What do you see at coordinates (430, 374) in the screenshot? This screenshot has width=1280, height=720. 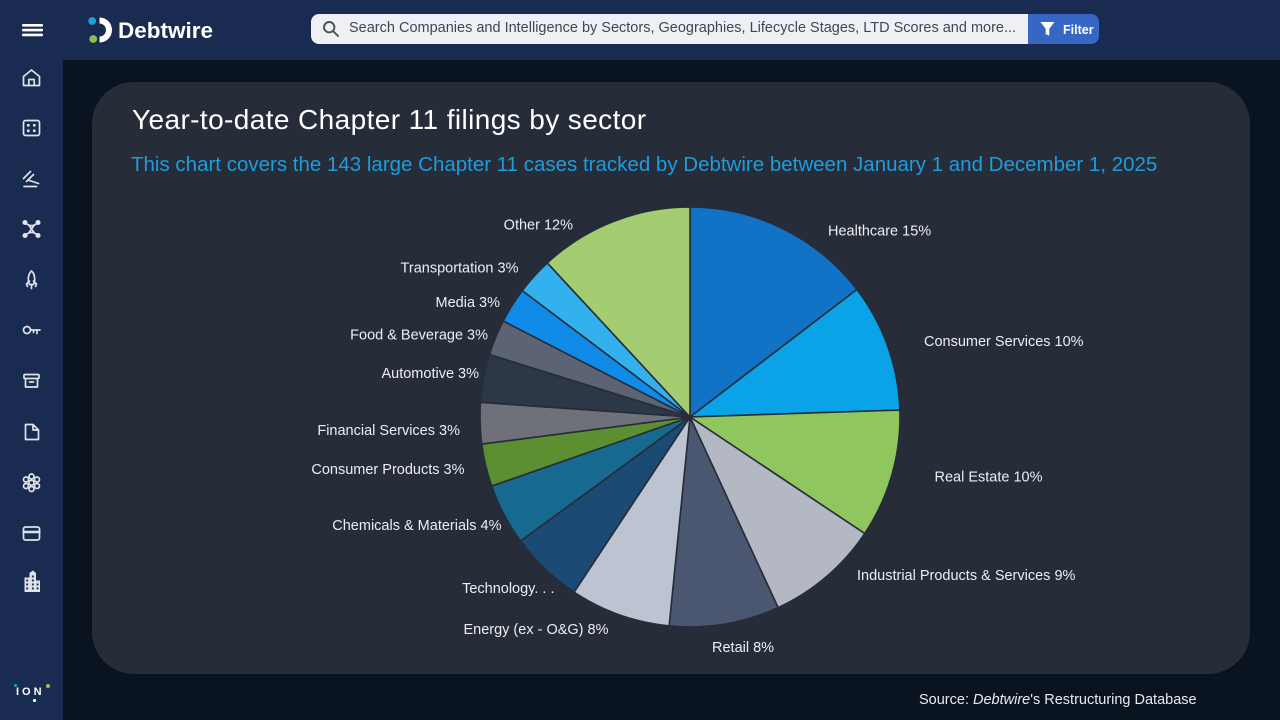 I see `svg-text: Automotive 3%` at bounding box center [430, 374].